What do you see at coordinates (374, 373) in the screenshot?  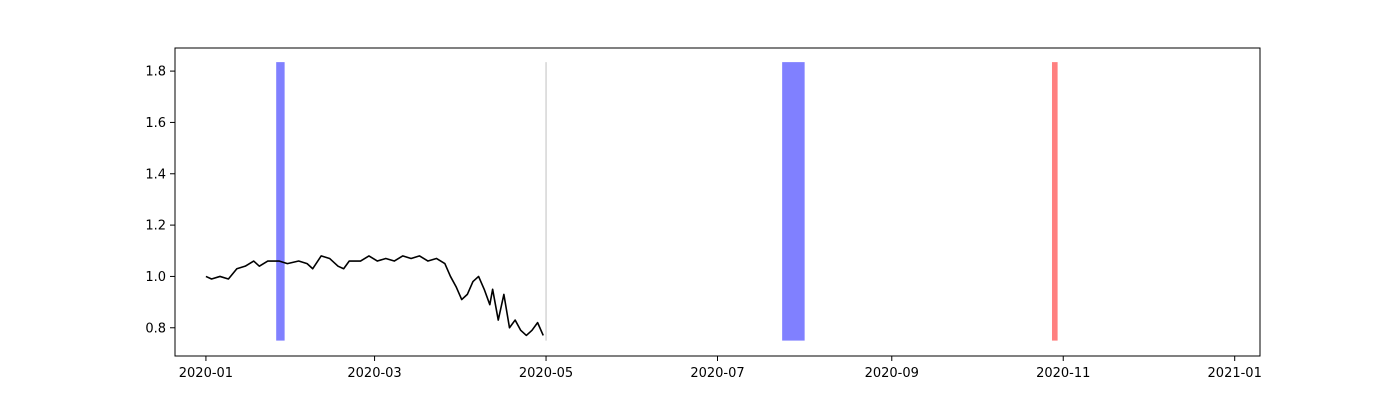 I see `x-tick-label: 2020-03` at bounding box center [374, 373].